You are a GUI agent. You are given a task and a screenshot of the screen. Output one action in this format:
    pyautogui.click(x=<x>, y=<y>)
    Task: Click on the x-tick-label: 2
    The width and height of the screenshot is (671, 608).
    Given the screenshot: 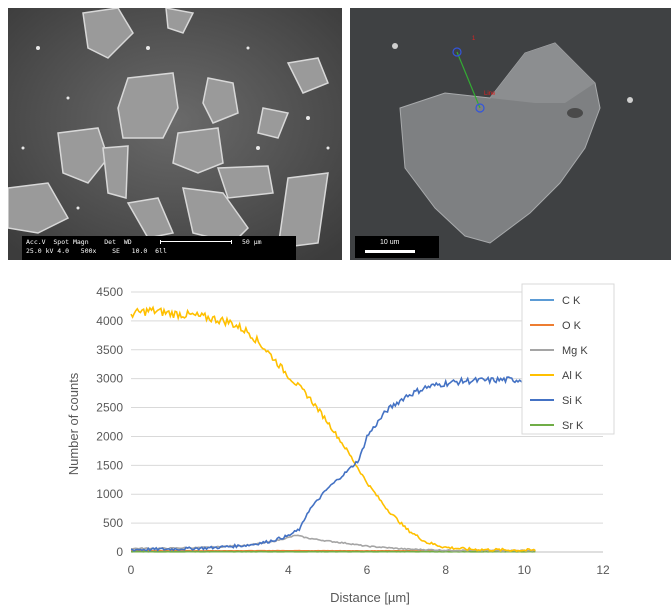 What is the action you would take?
    pyautogui.click(x=209, y=570)
    